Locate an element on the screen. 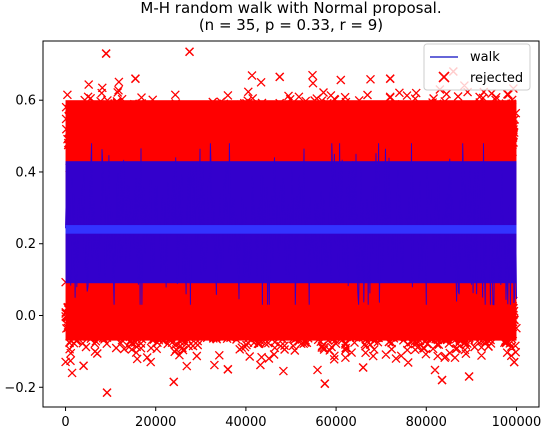 This screenshot has width=542, height=431. y-tick-label: 0.0 is located at coordinates (25, 316).